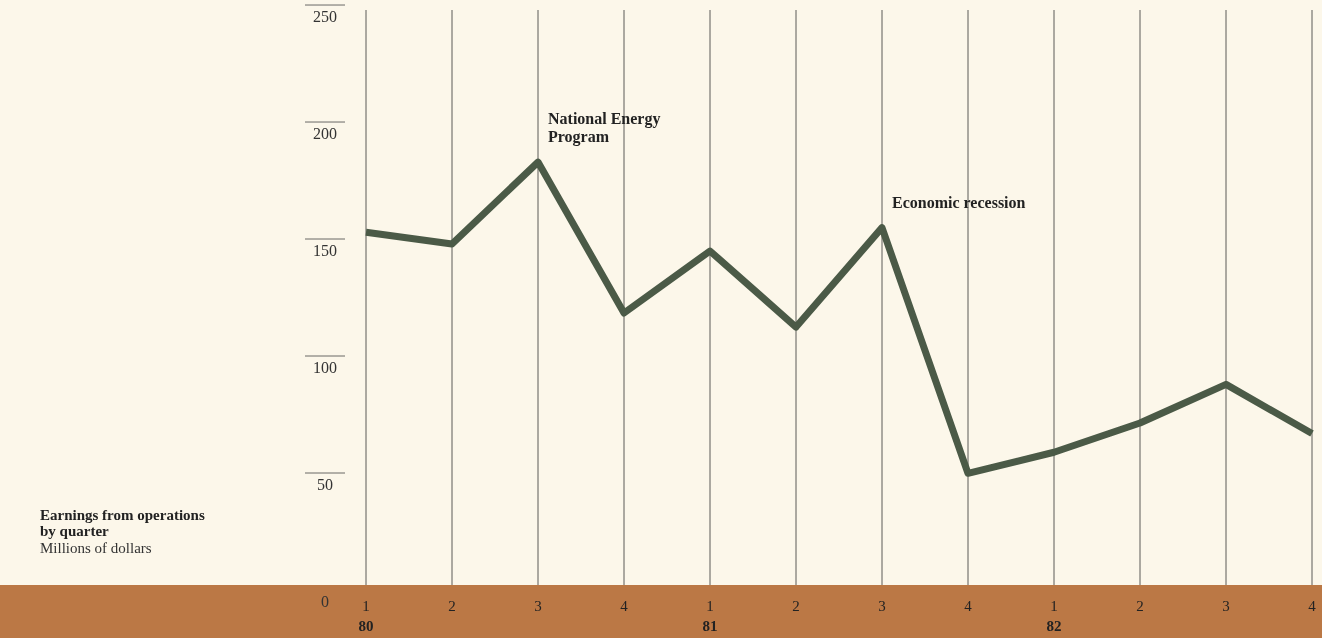 Image resolution: width=1322 pixels, height=638 pixels. I want to click on text: 81, so click(710, 626).